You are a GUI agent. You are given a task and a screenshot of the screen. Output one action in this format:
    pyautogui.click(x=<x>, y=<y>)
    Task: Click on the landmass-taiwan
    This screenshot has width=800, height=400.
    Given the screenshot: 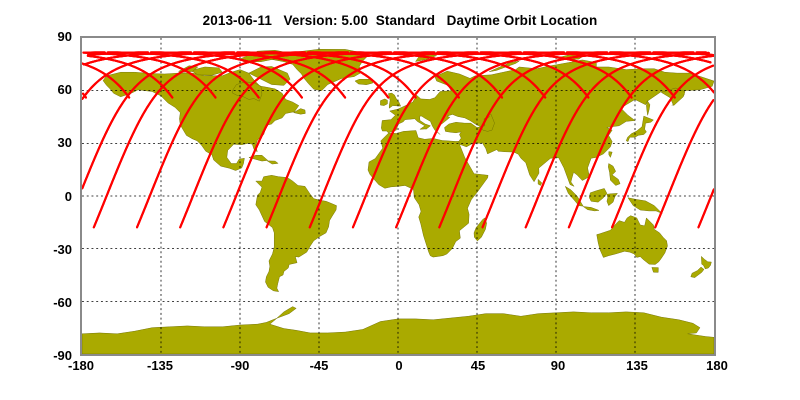 What is the action you would take?
    pyautogui.click(x=610, y=154)
    